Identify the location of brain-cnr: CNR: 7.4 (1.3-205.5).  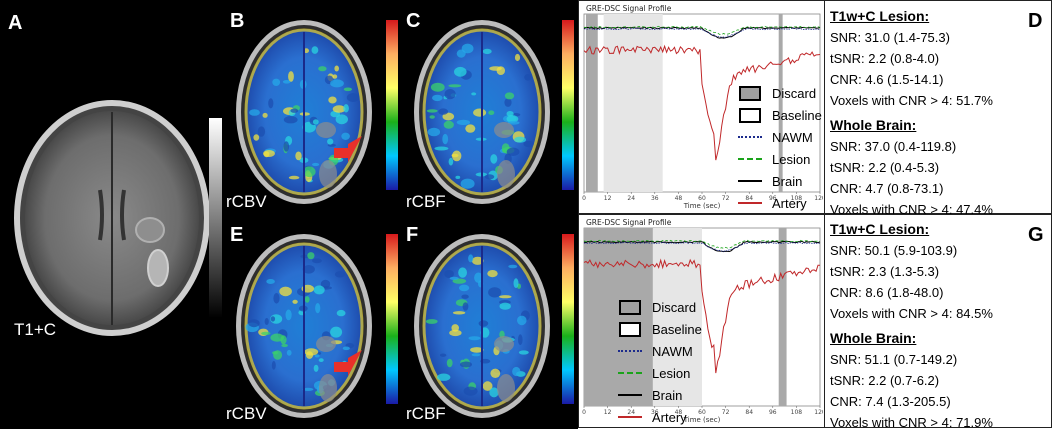
(890, 401).